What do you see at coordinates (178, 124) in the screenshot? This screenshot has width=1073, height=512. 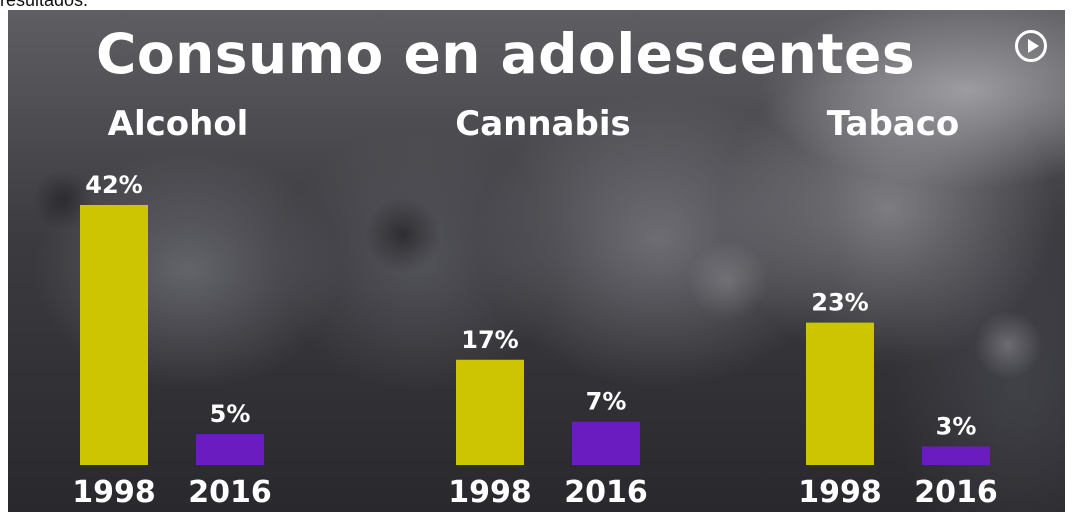 I see `category-label-alcohol: Alcohol` at bounding box center [178, 124].